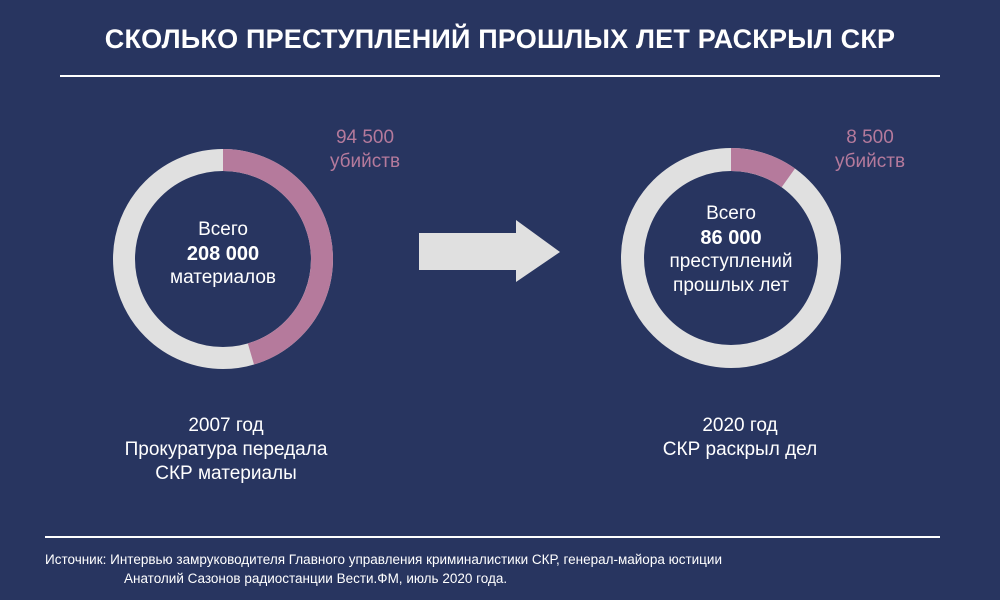 Image resolution: width=1000 pixels, height=600 pixels. What do you see at coordinates (223, 229) in the screenshot?
I see `left-center-prefix: Всего` at bounding box center [223, 229].